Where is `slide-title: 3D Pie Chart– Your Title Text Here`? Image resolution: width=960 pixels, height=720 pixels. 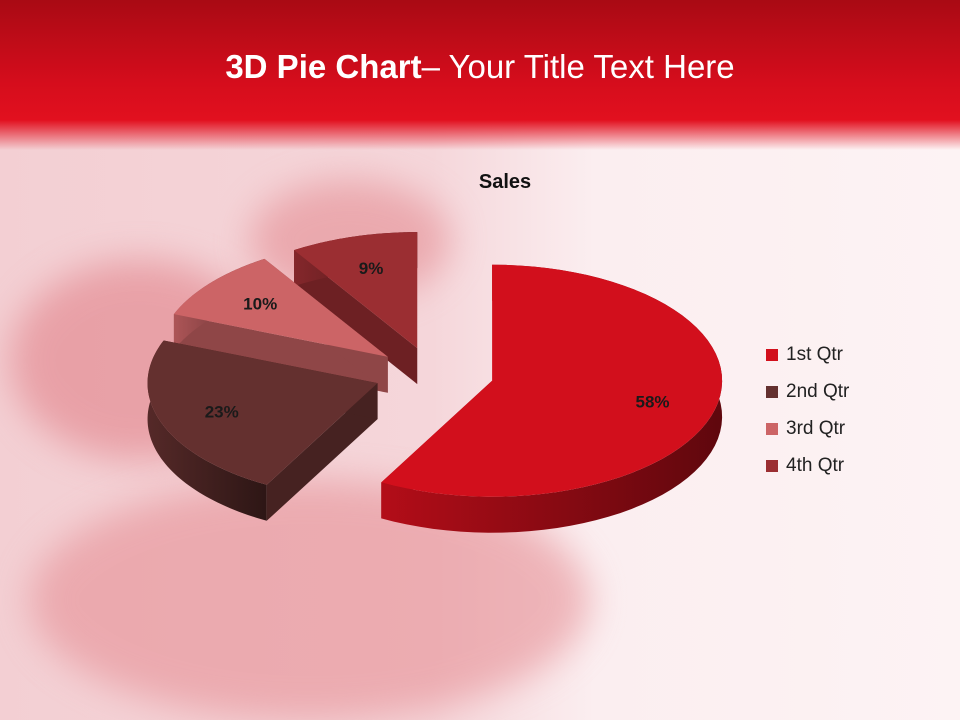
slide-title: 3D Pie Chart– Your Title Text Here is located at coordinates (480, 67).